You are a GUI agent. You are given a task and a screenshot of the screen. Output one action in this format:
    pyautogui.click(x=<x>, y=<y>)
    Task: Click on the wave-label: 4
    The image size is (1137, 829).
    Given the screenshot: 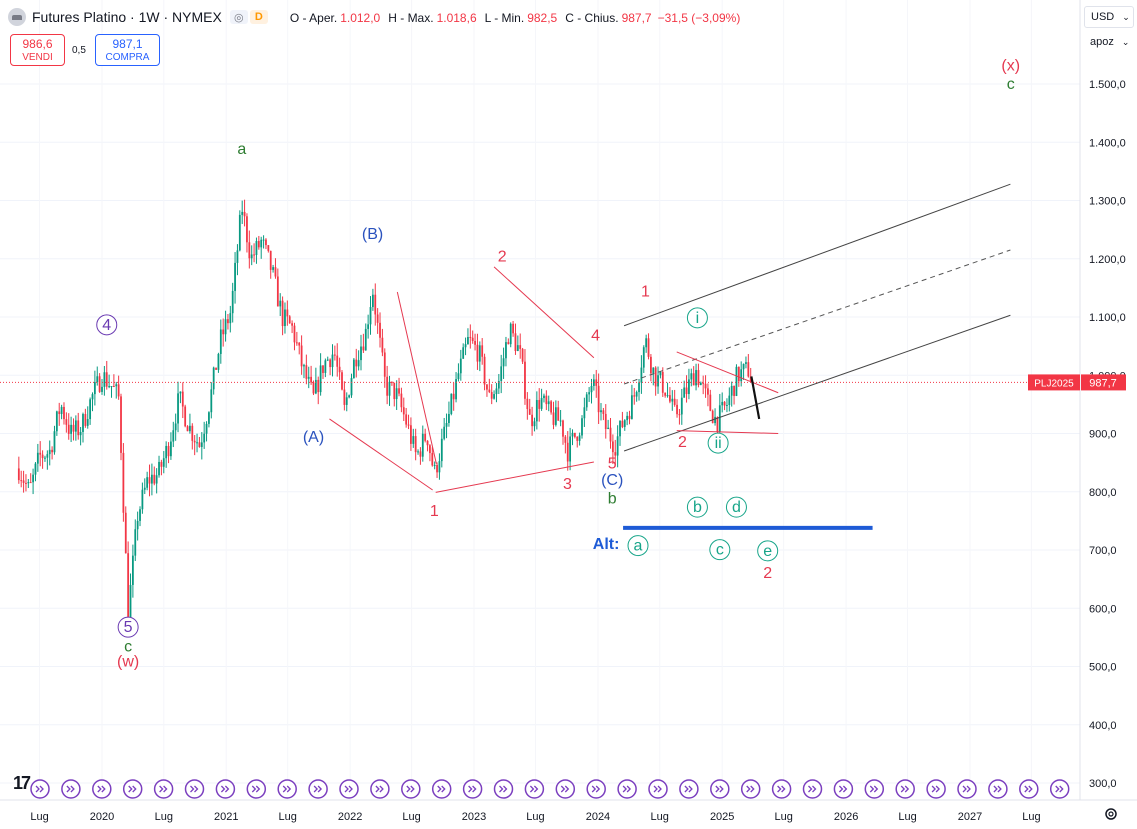 What is the action you would take?
    pyautogui.click(x=106, y=325)
    